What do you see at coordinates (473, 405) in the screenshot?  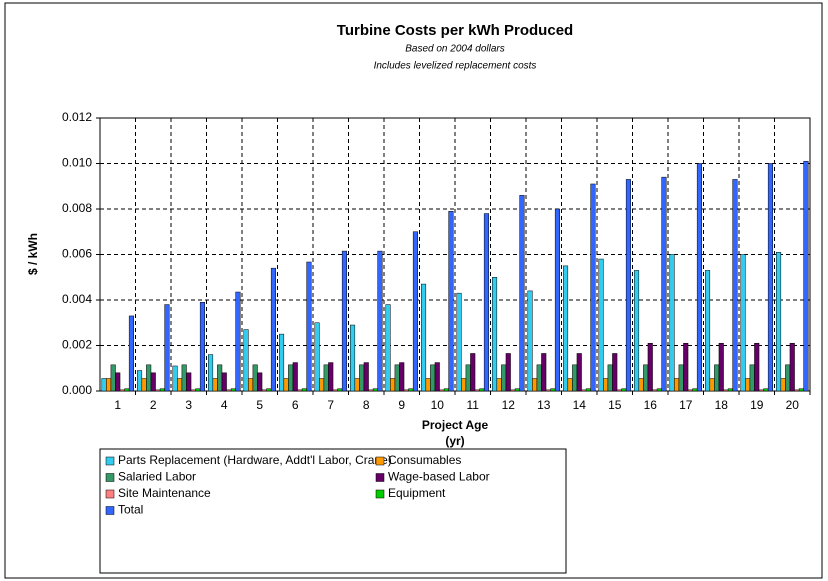 I see `x-tick-label: 11` at bounding box center [473, 405].